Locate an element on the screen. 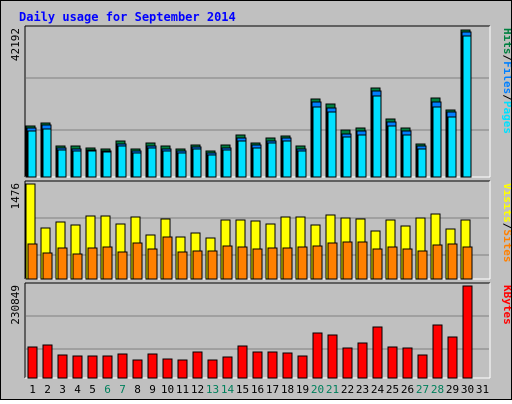  middle-legend-label: Visits/Sites is located at coordinates (506, 223).